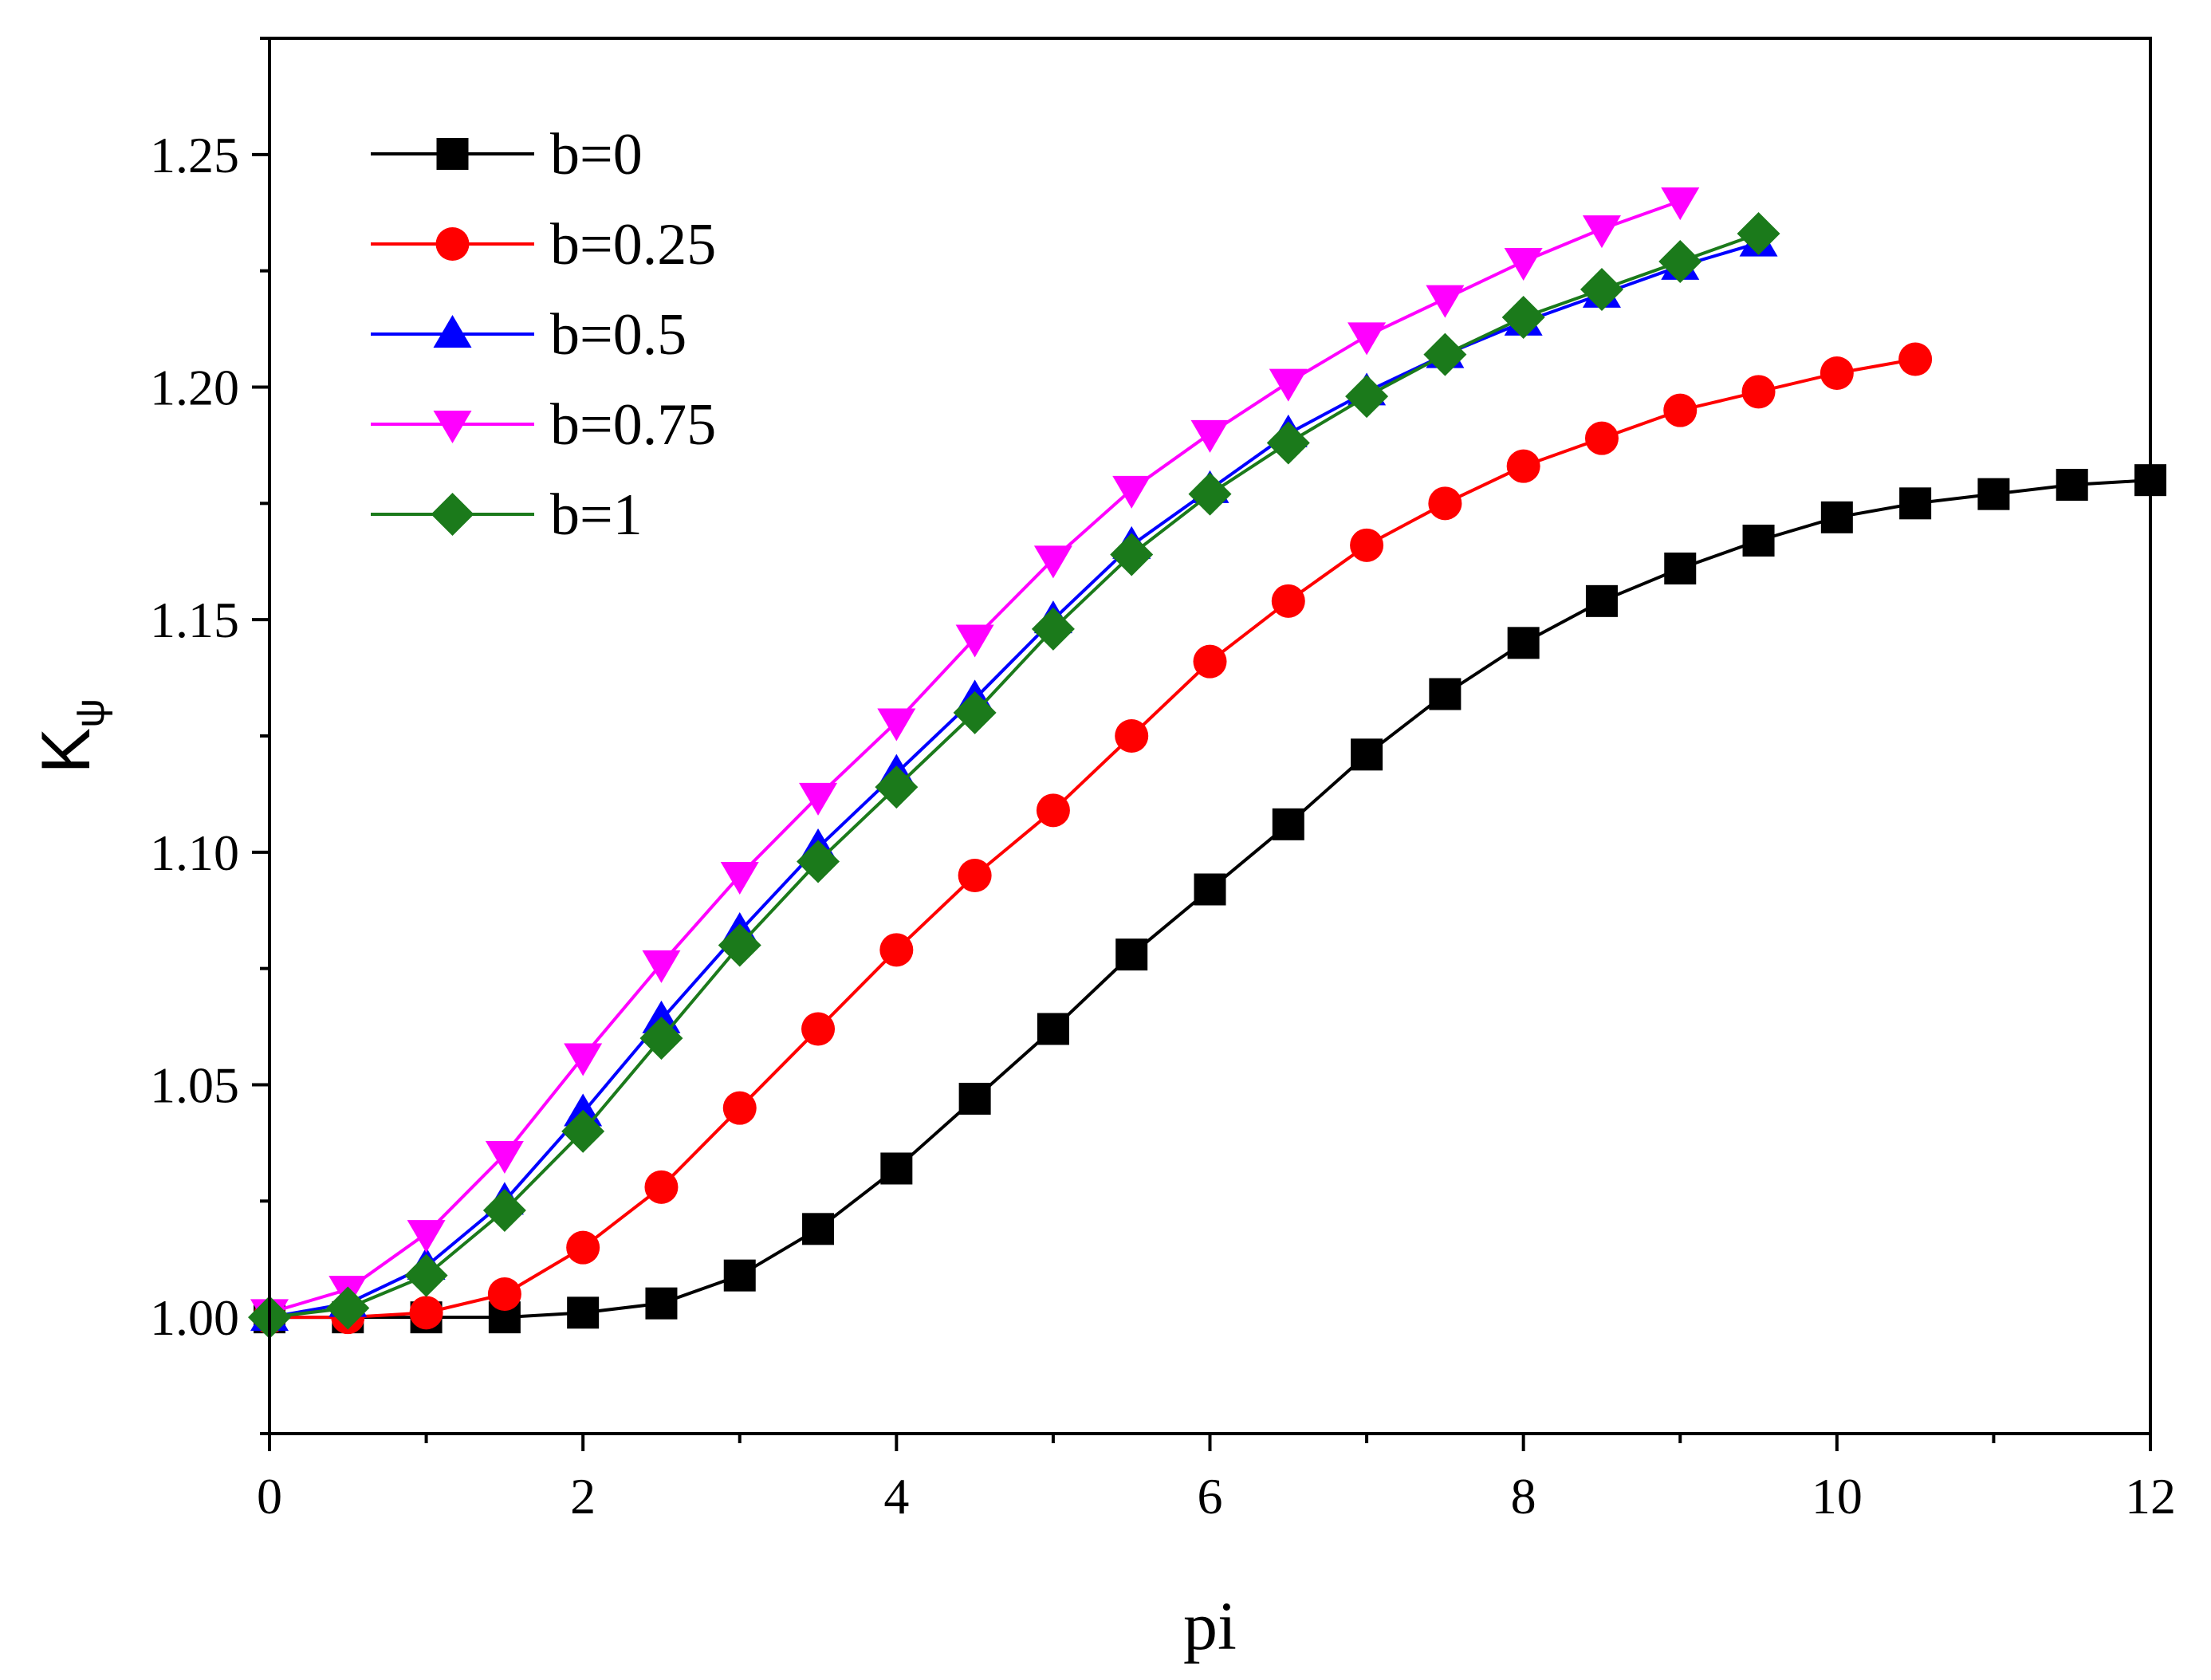  What do you see at coordinates (194, 155) in the screenshot?
I see `y-tick-label: 1.25` at bounding box center [194, 155].